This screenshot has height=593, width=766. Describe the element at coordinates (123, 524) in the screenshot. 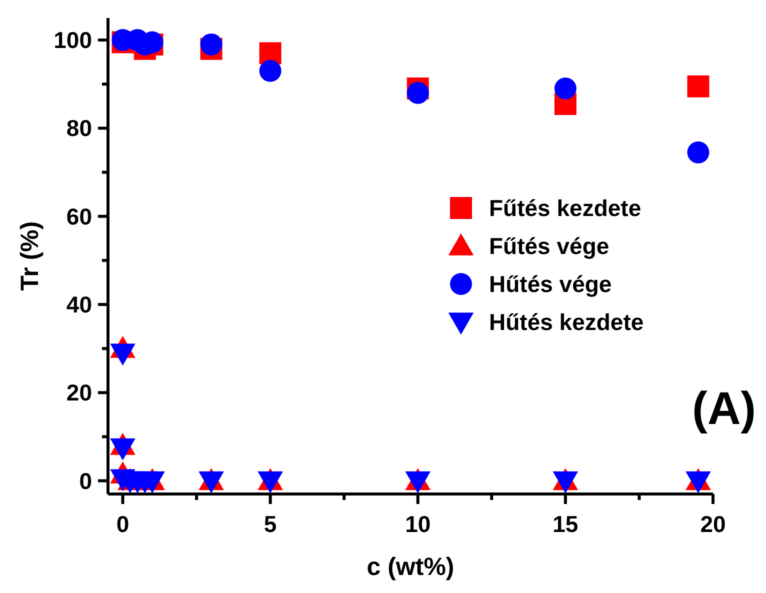

I see `x-tick-label: 0` at that location.